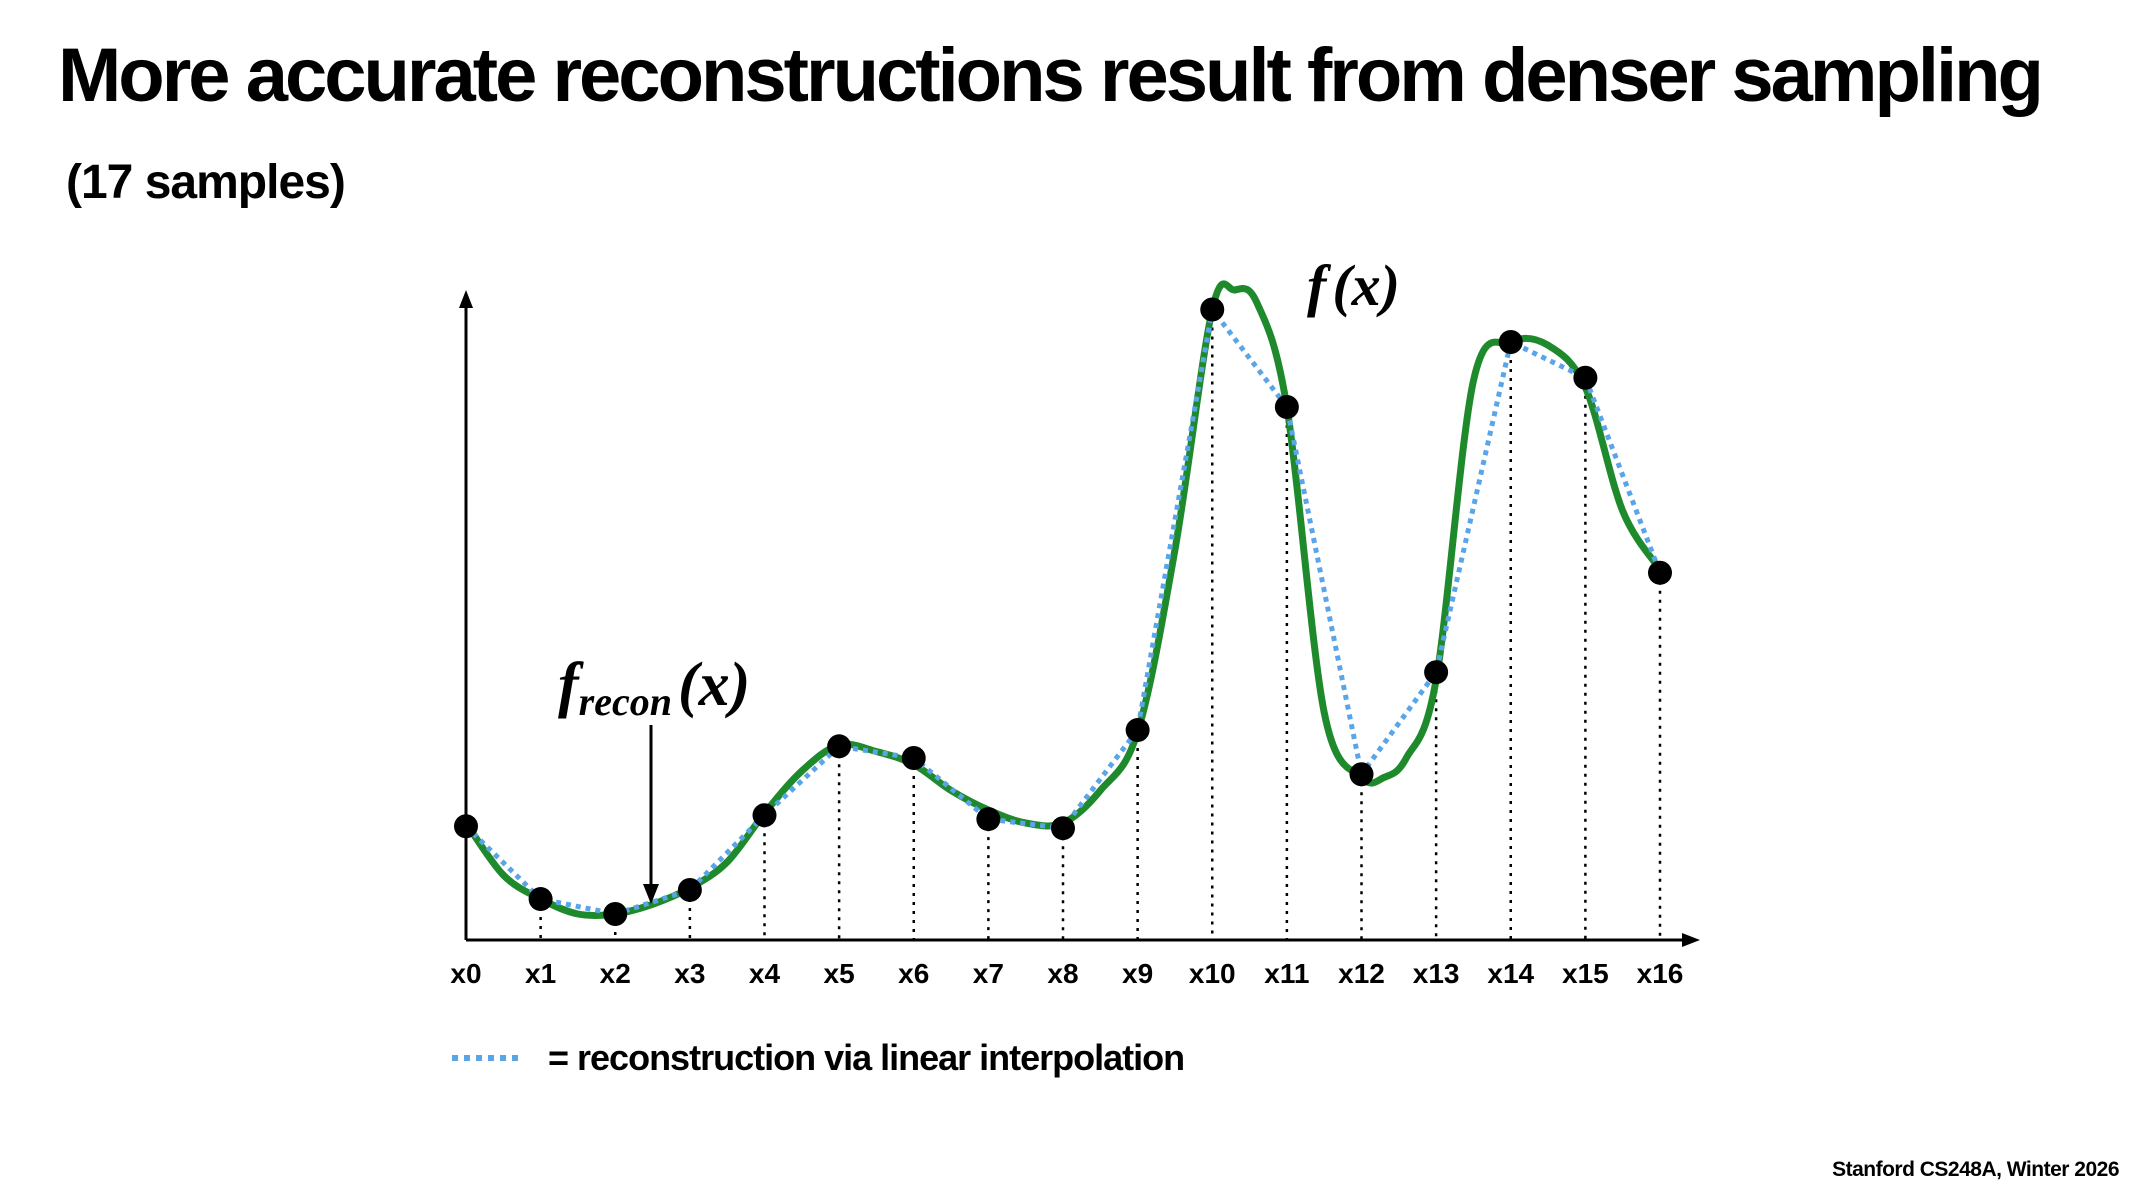 Image resolution: width=2133 pixels, height=1200 pixels. Describe the element at coordinates (913, 758) in the screenshot. I see `sample-point-x6` at that location.